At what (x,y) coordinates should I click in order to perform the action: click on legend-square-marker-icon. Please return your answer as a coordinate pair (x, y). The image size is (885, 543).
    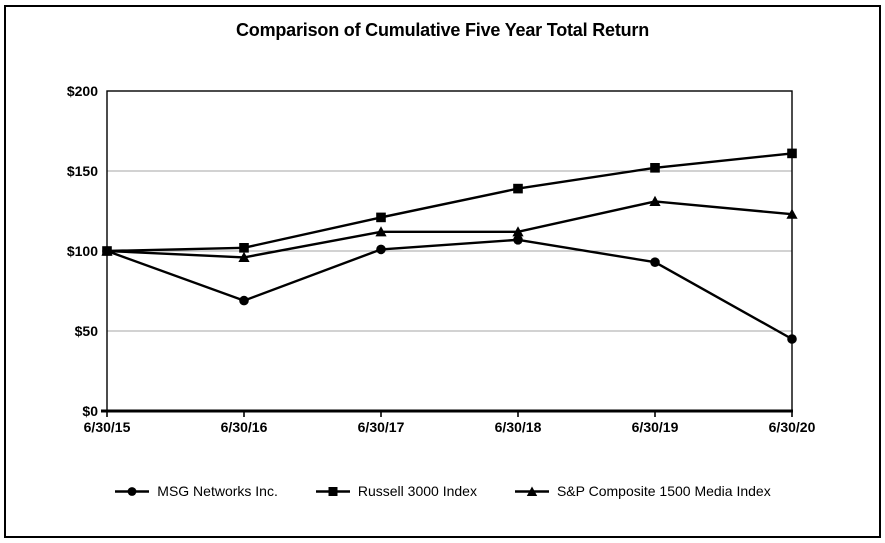
    Looking at the image, I should click on (332, 491).